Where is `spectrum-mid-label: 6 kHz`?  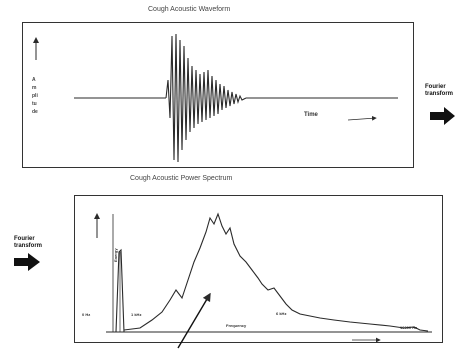
spectrum-mid-label: 6 kHz is located at coordinates (281, 313).